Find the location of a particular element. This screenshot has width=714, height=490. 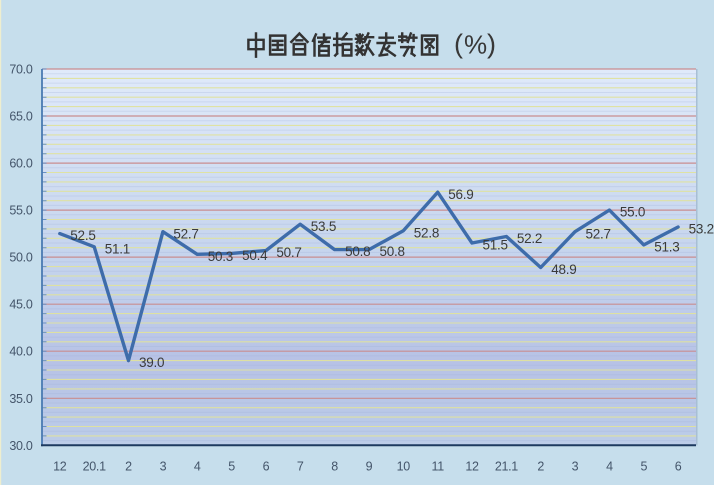

svg-text: 50.0 is located at coordinates (20, 258).